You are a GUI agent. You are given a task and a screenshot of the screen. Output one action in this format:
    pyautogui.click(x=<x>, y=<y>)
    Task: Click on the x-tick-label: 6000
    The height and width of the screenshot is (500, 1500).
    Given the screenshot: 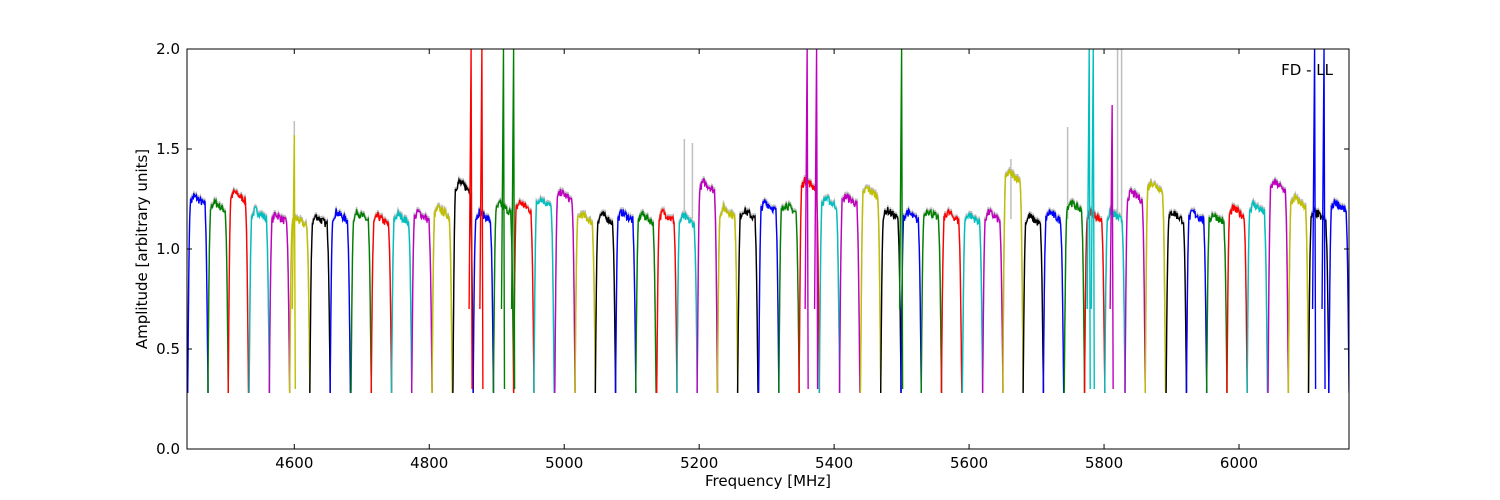 What is the action you would take?
    pyautogui.click(x=1239, y=463)
    